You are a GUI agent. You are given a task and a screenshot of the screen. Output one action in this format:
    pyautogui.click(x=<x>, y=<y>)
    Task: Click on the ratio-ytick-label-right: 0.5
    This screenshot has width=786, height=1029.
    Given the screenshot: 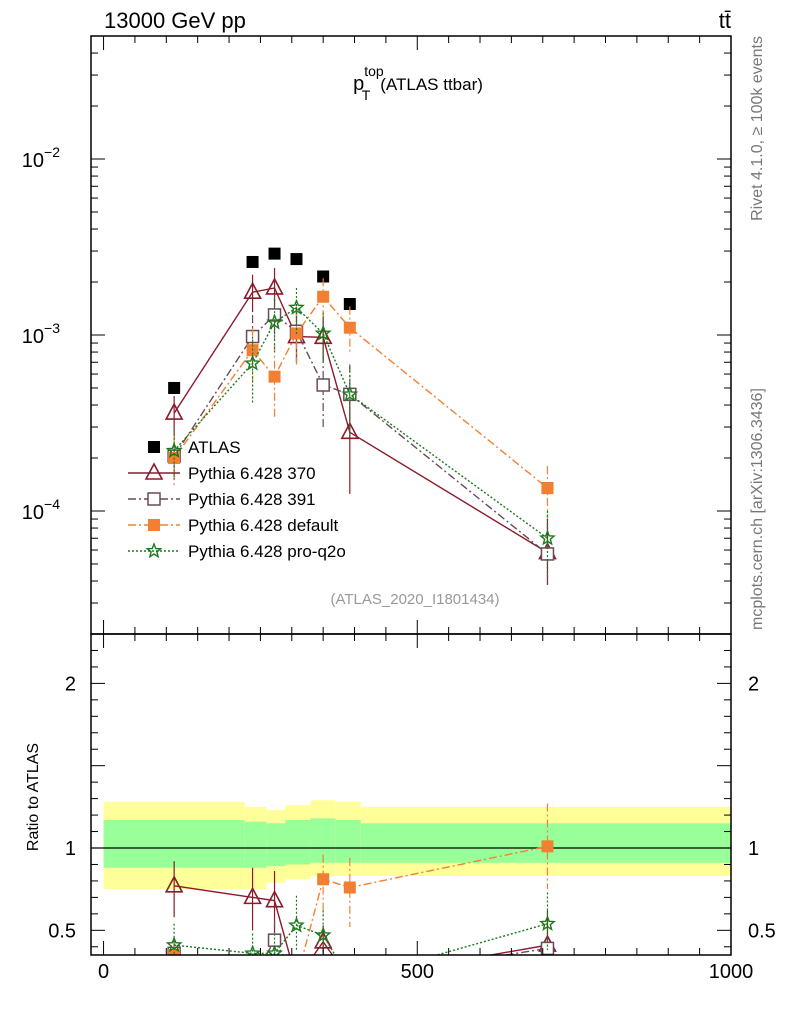 What is the action you would take?
    pyautogui.click(x=762, y=931)
    